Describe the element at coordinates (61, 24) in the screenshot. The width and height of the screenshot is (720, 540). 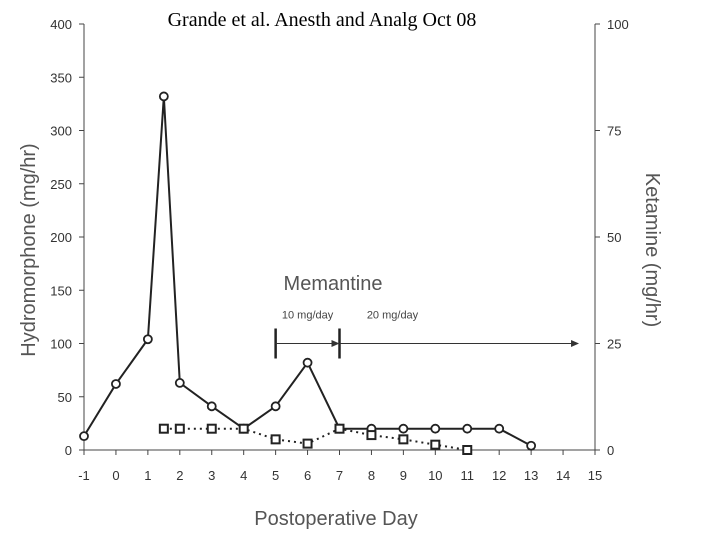
I see `y-tick-label: 400` at that location.